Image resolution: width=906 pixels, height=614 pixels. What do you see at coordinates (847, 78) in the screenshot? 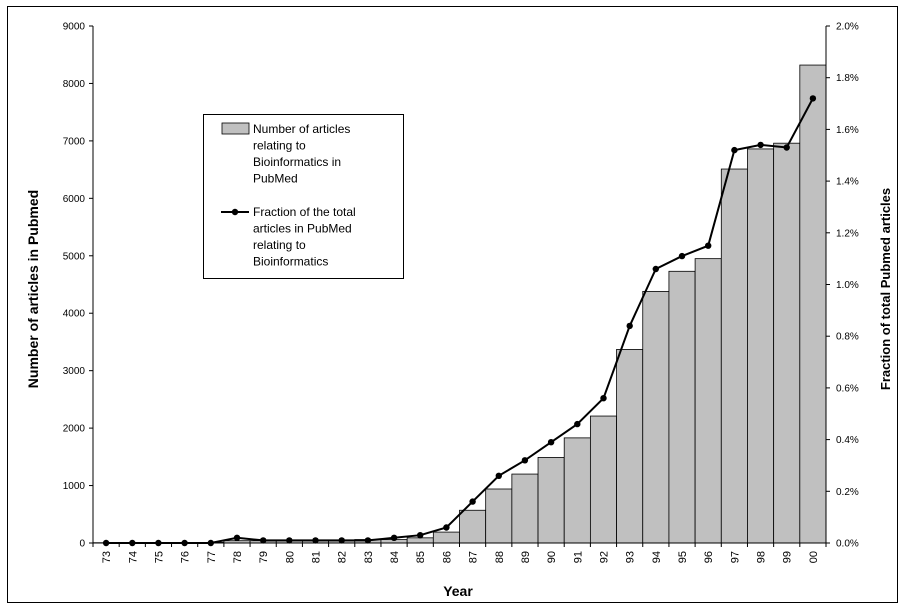
I see `right-tick-label: 1.8%` at bounding box center [847, 78].